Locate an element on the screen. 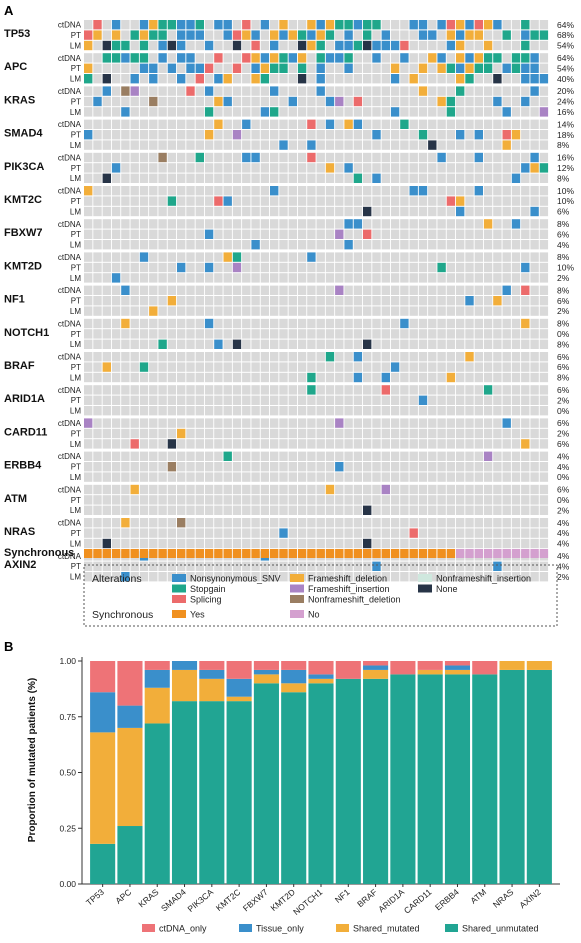 The width and height of the screenshot is (581, 943). x-tick-label: AXIN2 is located at coordinates (529, 899).